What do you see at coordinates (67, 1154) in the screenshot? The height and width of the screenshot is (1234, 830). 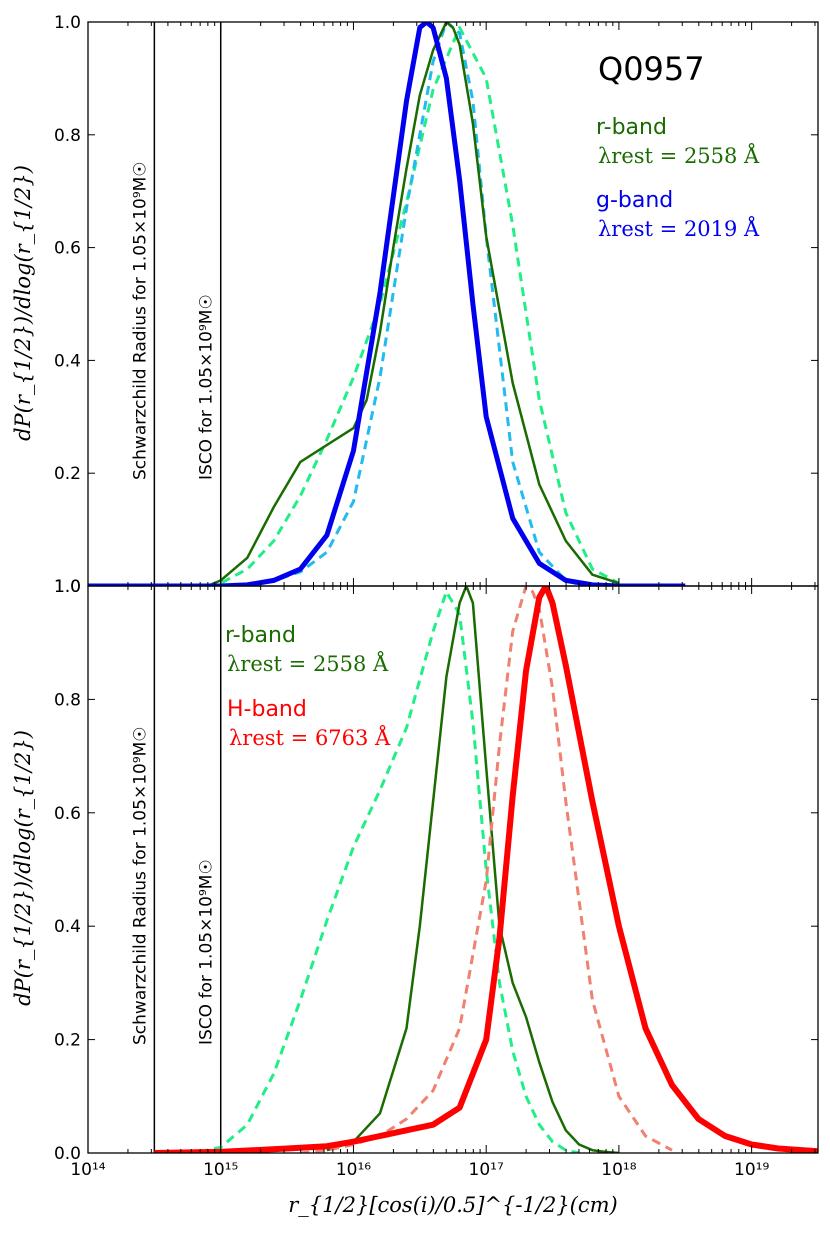 I see `y-tick-label: 0.0` at bounding box center [67, 1154].